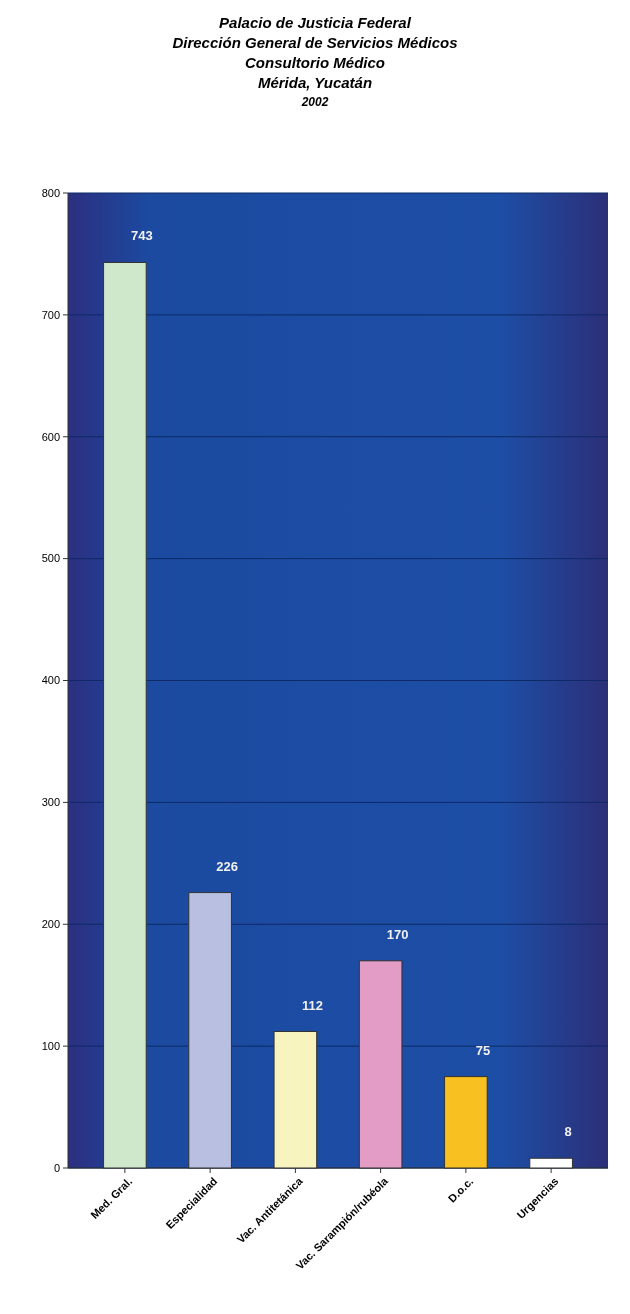 The width and height of the screenshot is (630, 1314). What do you see at coordinates (50, 558) in the screenshot?
I see `y-tick-label: 500` at bounding box center [50, 558].